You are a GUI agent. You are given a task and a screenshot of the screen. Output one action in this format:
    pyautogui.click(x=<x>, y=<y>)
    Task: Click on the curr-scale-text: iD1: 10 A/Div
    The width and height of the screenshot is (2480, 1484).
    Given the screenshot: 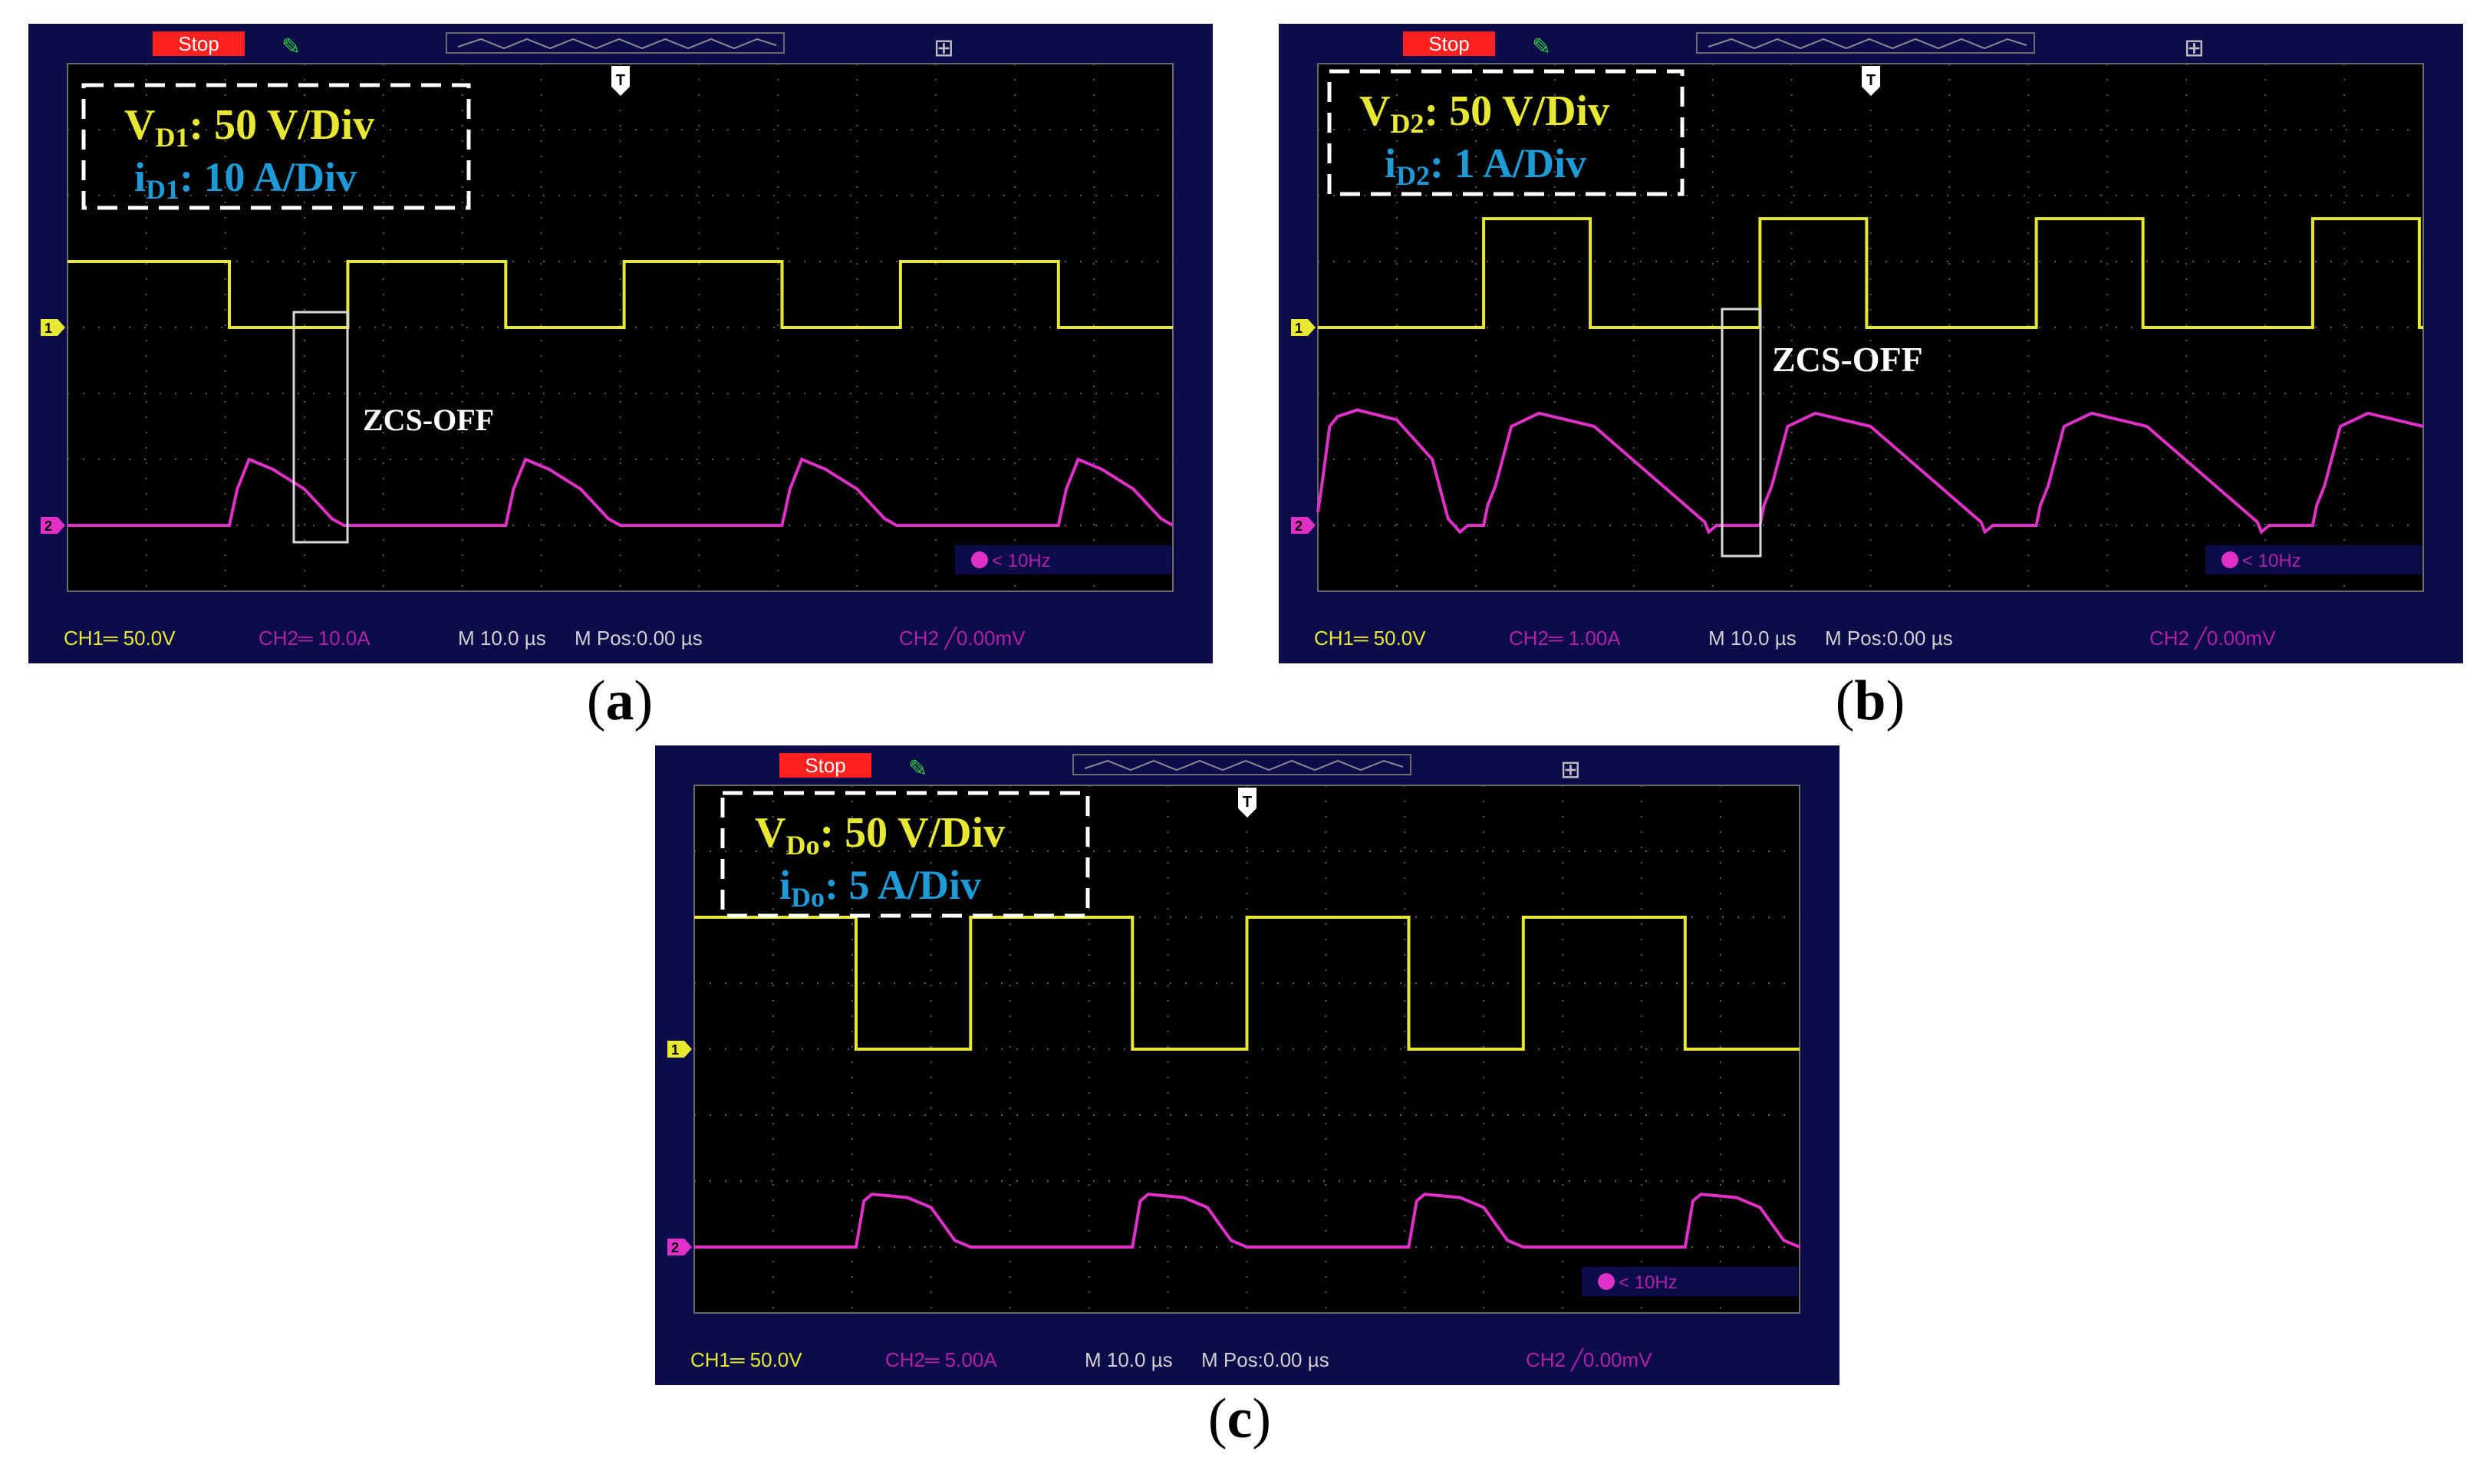 What is the action you would take?
    pyautogui.click(x=245, y=179)
    